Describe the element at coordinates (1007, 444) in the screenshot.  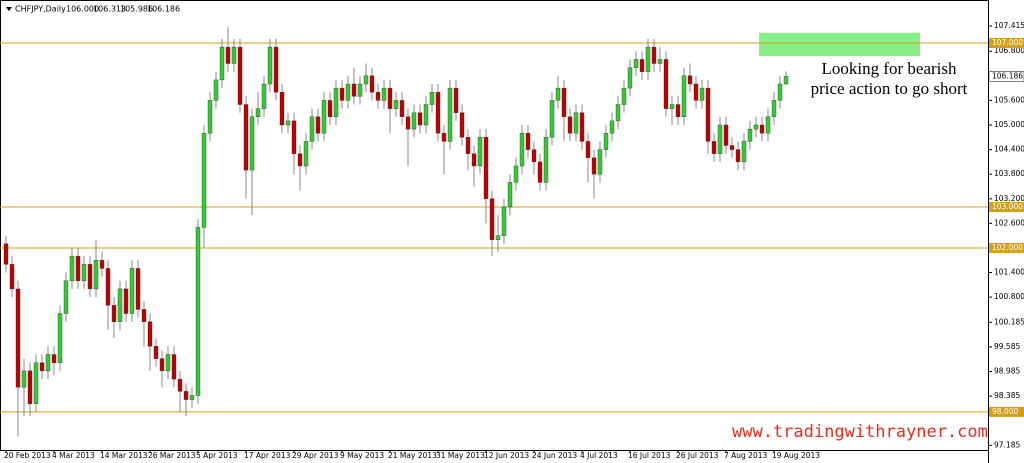
I see `y-tick-label: 97.185` at that location.